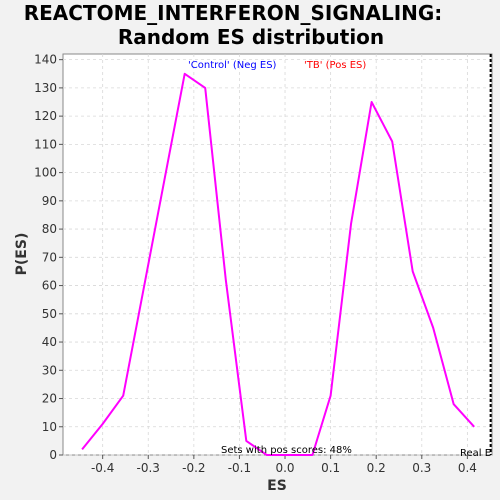 This screenshot has width=500, height=500. I want to click on y-tick-label: 120, so click(45, 116).